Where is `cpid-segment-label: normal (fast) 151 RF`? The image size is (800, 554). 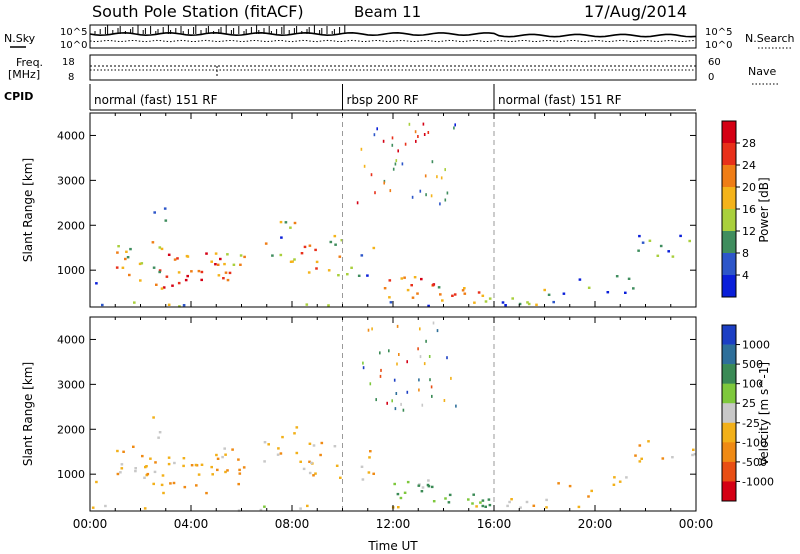
cpid-segment-label: normal (fast) 151 RF is located at coordinates (156, 100).